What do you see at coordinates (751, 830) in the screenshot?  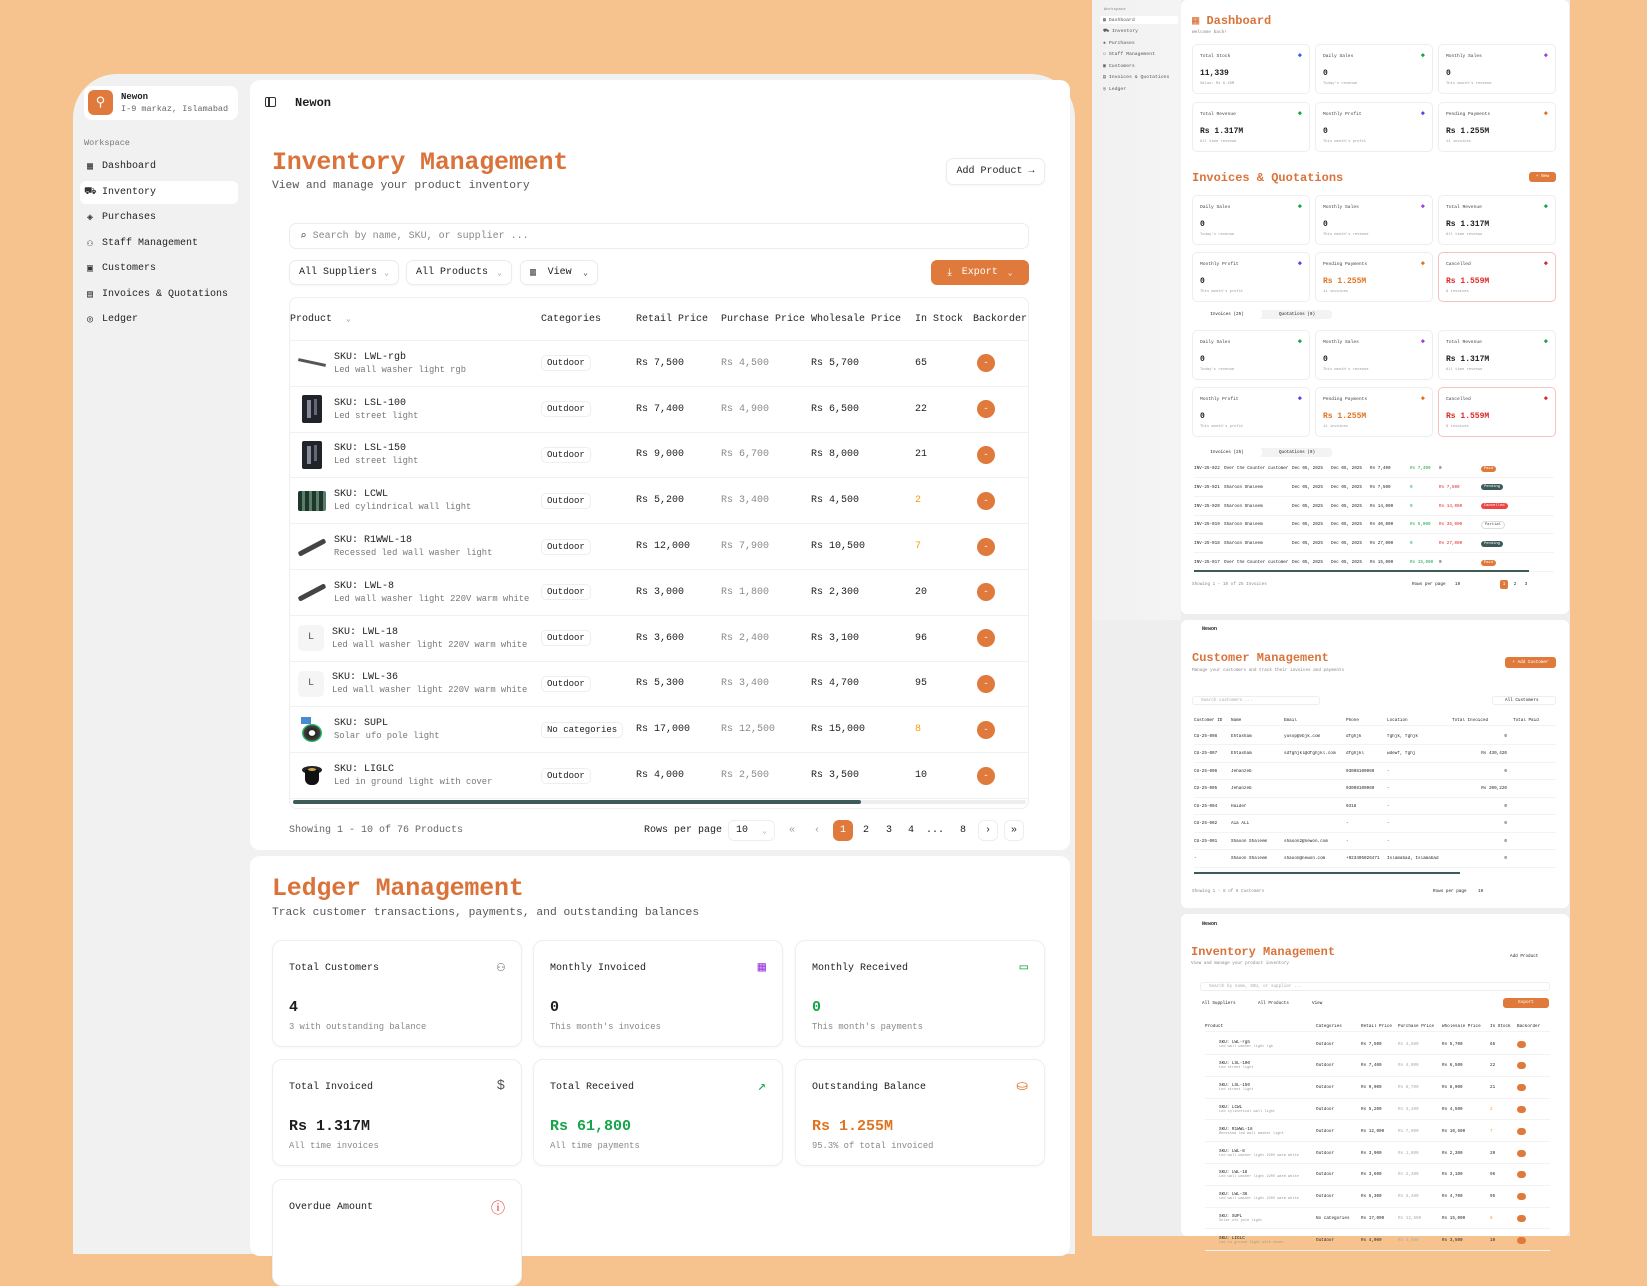 I see `rows-per-page-select: 10 ⌄` at bounding box center [751, 830].